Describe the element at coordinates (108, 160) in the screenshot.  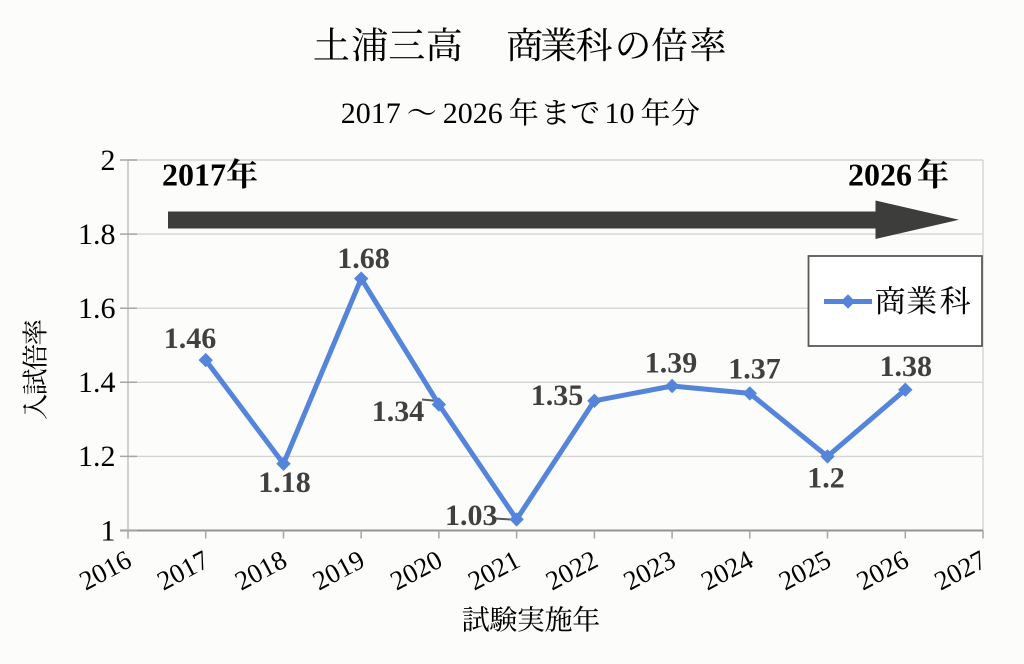
I see `svg-text: 2` at that location.